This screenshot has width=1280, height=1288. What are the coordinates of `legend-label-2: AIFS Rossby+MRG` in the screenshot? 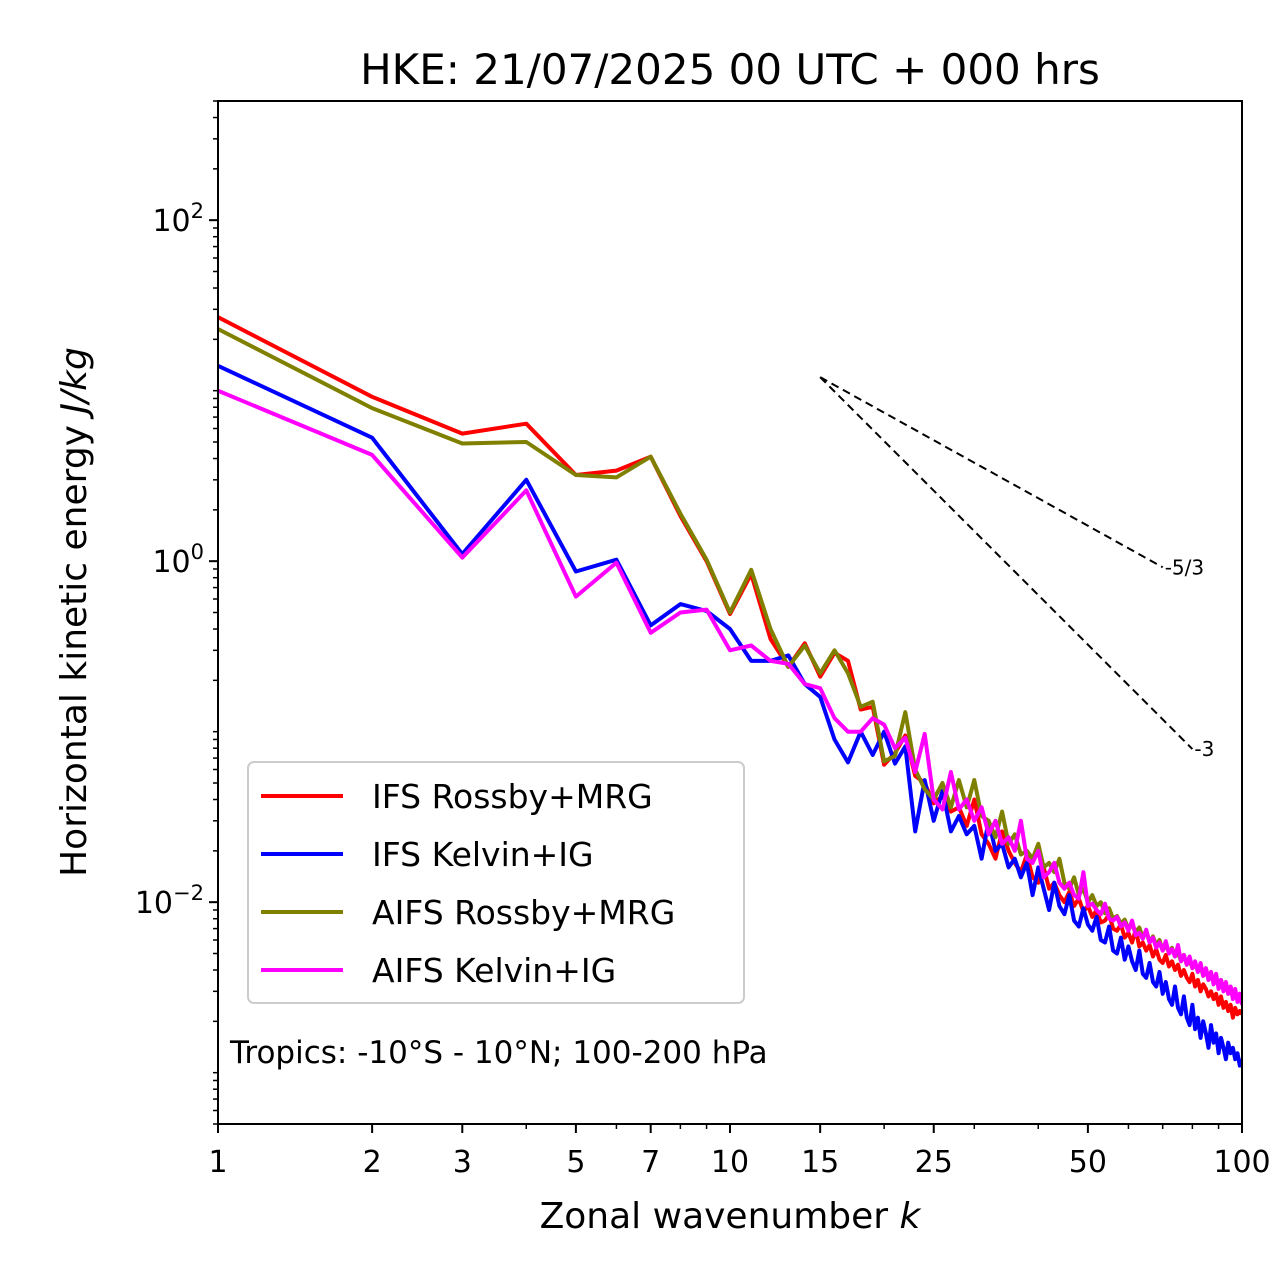 It's located at (523, 912).